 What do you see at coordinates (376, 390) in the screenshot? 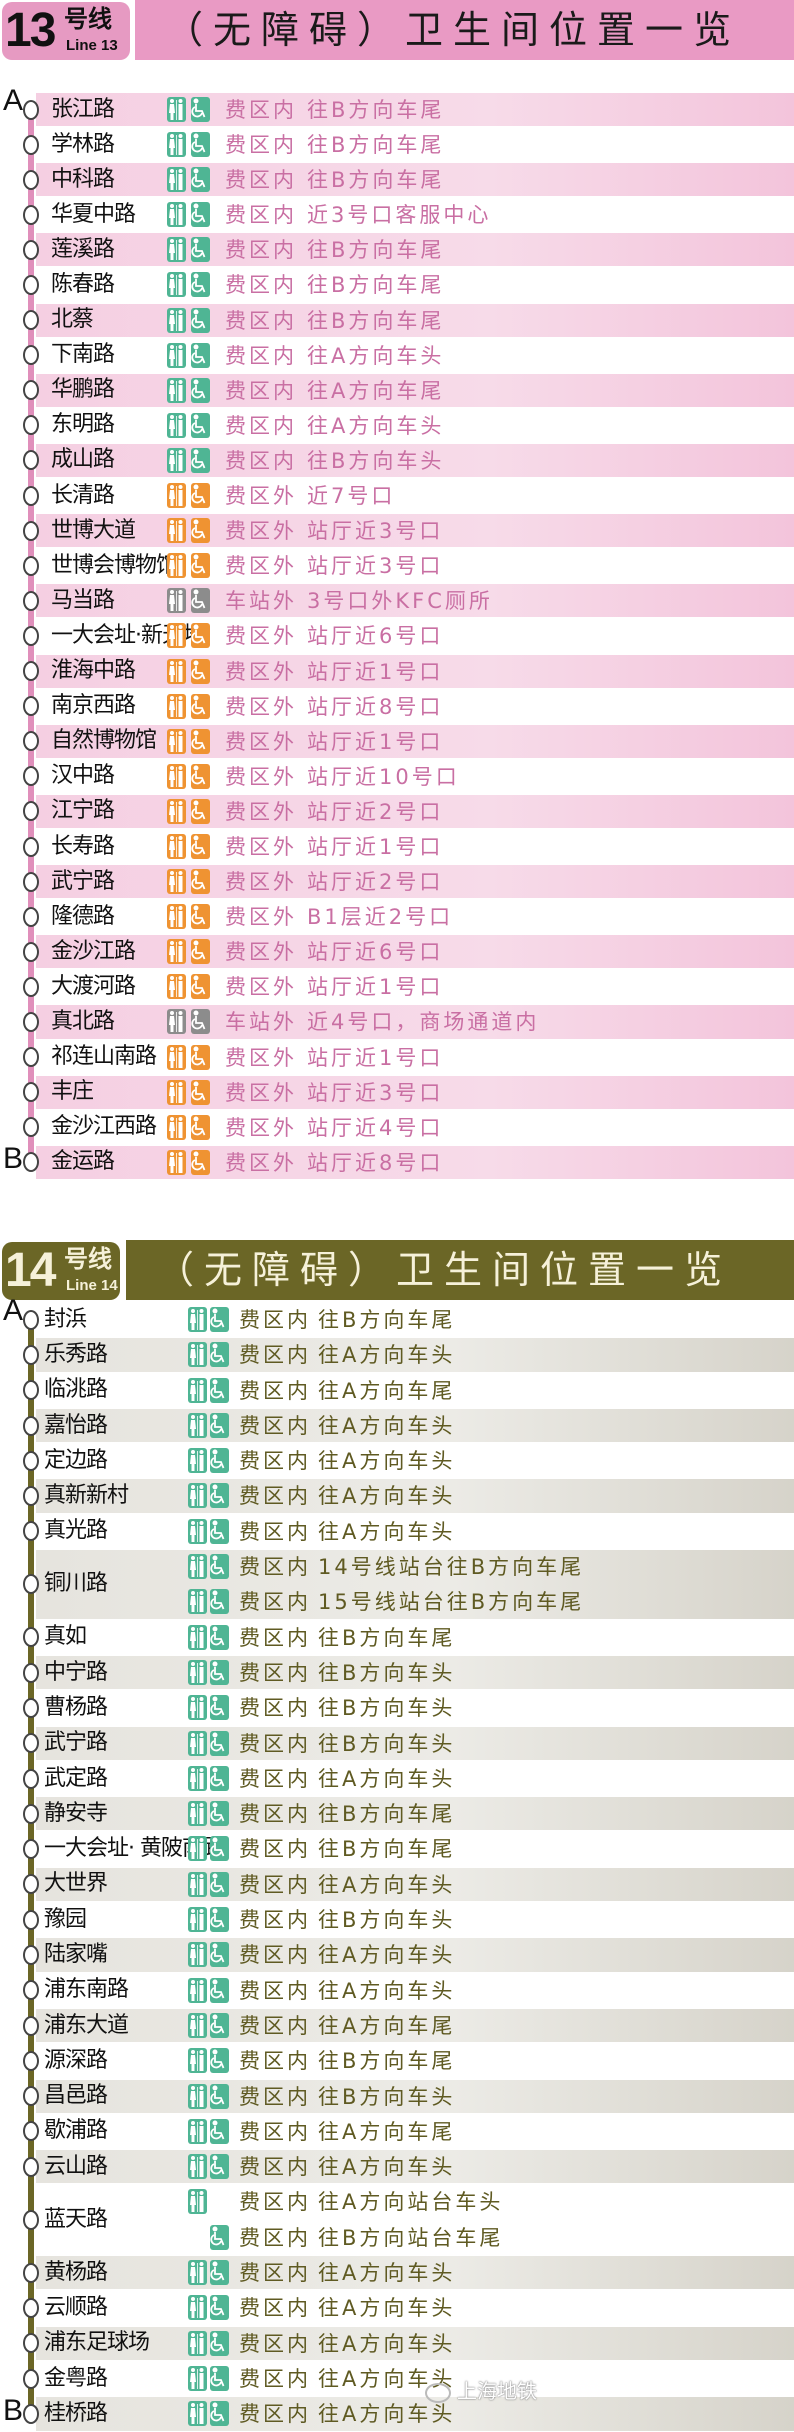
I see `toilet-location: 往A方向车尾` at bounding box center [376, 390].